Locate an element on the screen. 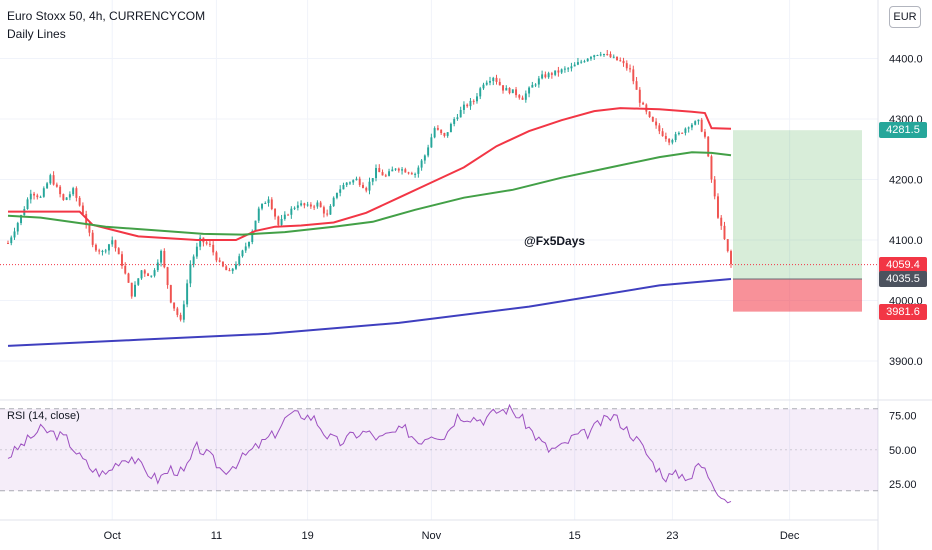 The image size is (932, 550). rsi-tick-label: 50.00 is located at coordinates (903, 451).